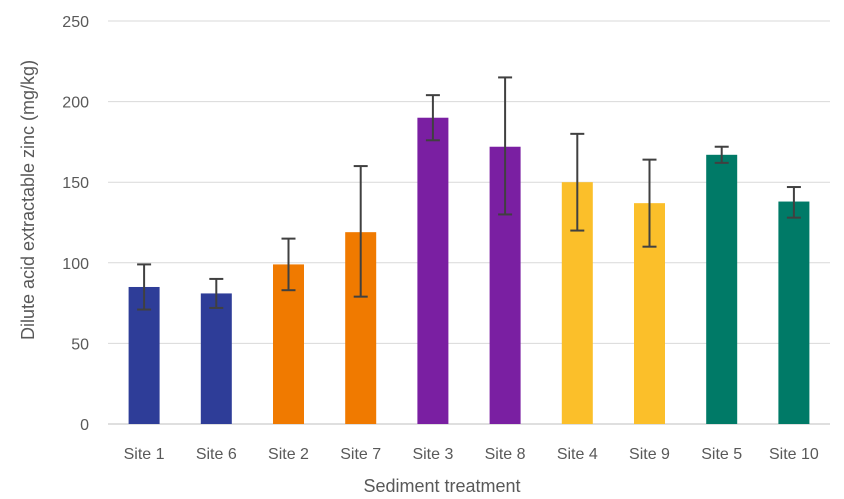  I want to click on x-tick-label: Site 5, so click(721, 454).